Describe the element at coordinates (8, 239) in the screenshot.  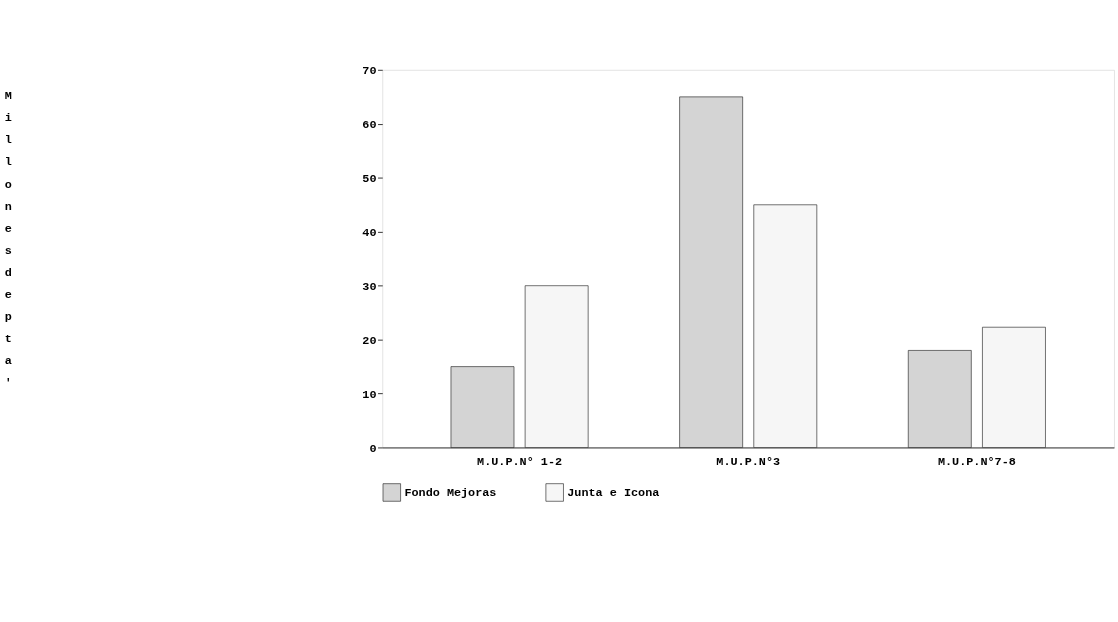
I see `text: Millones de pta'` at that location.